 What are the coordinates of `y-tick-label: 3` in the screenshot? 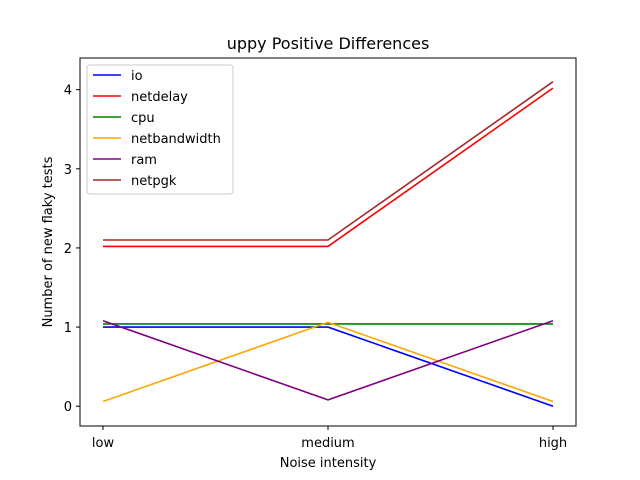 It's located at (68, 170).